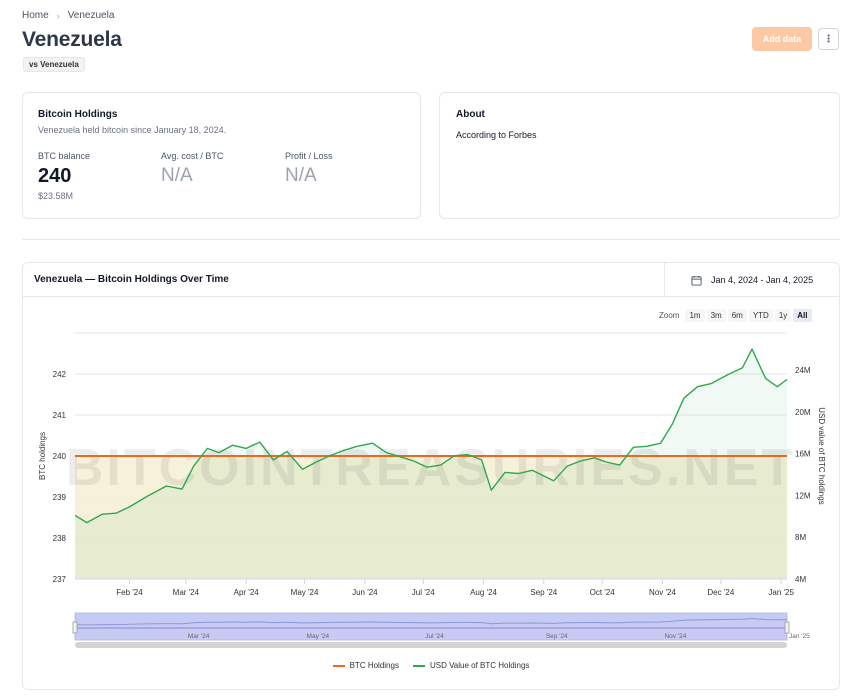 This screenshot has width=860, height=697. Describe the element at coordinates (305, 592) in the screenshot. I see `x-tick-label: May '24` at that location.